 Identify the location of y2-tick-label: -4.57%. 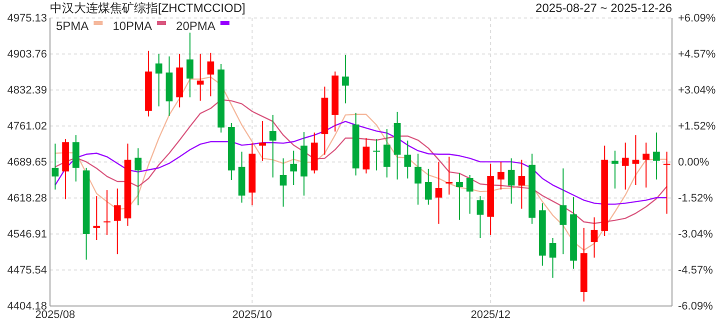
(696, 270).